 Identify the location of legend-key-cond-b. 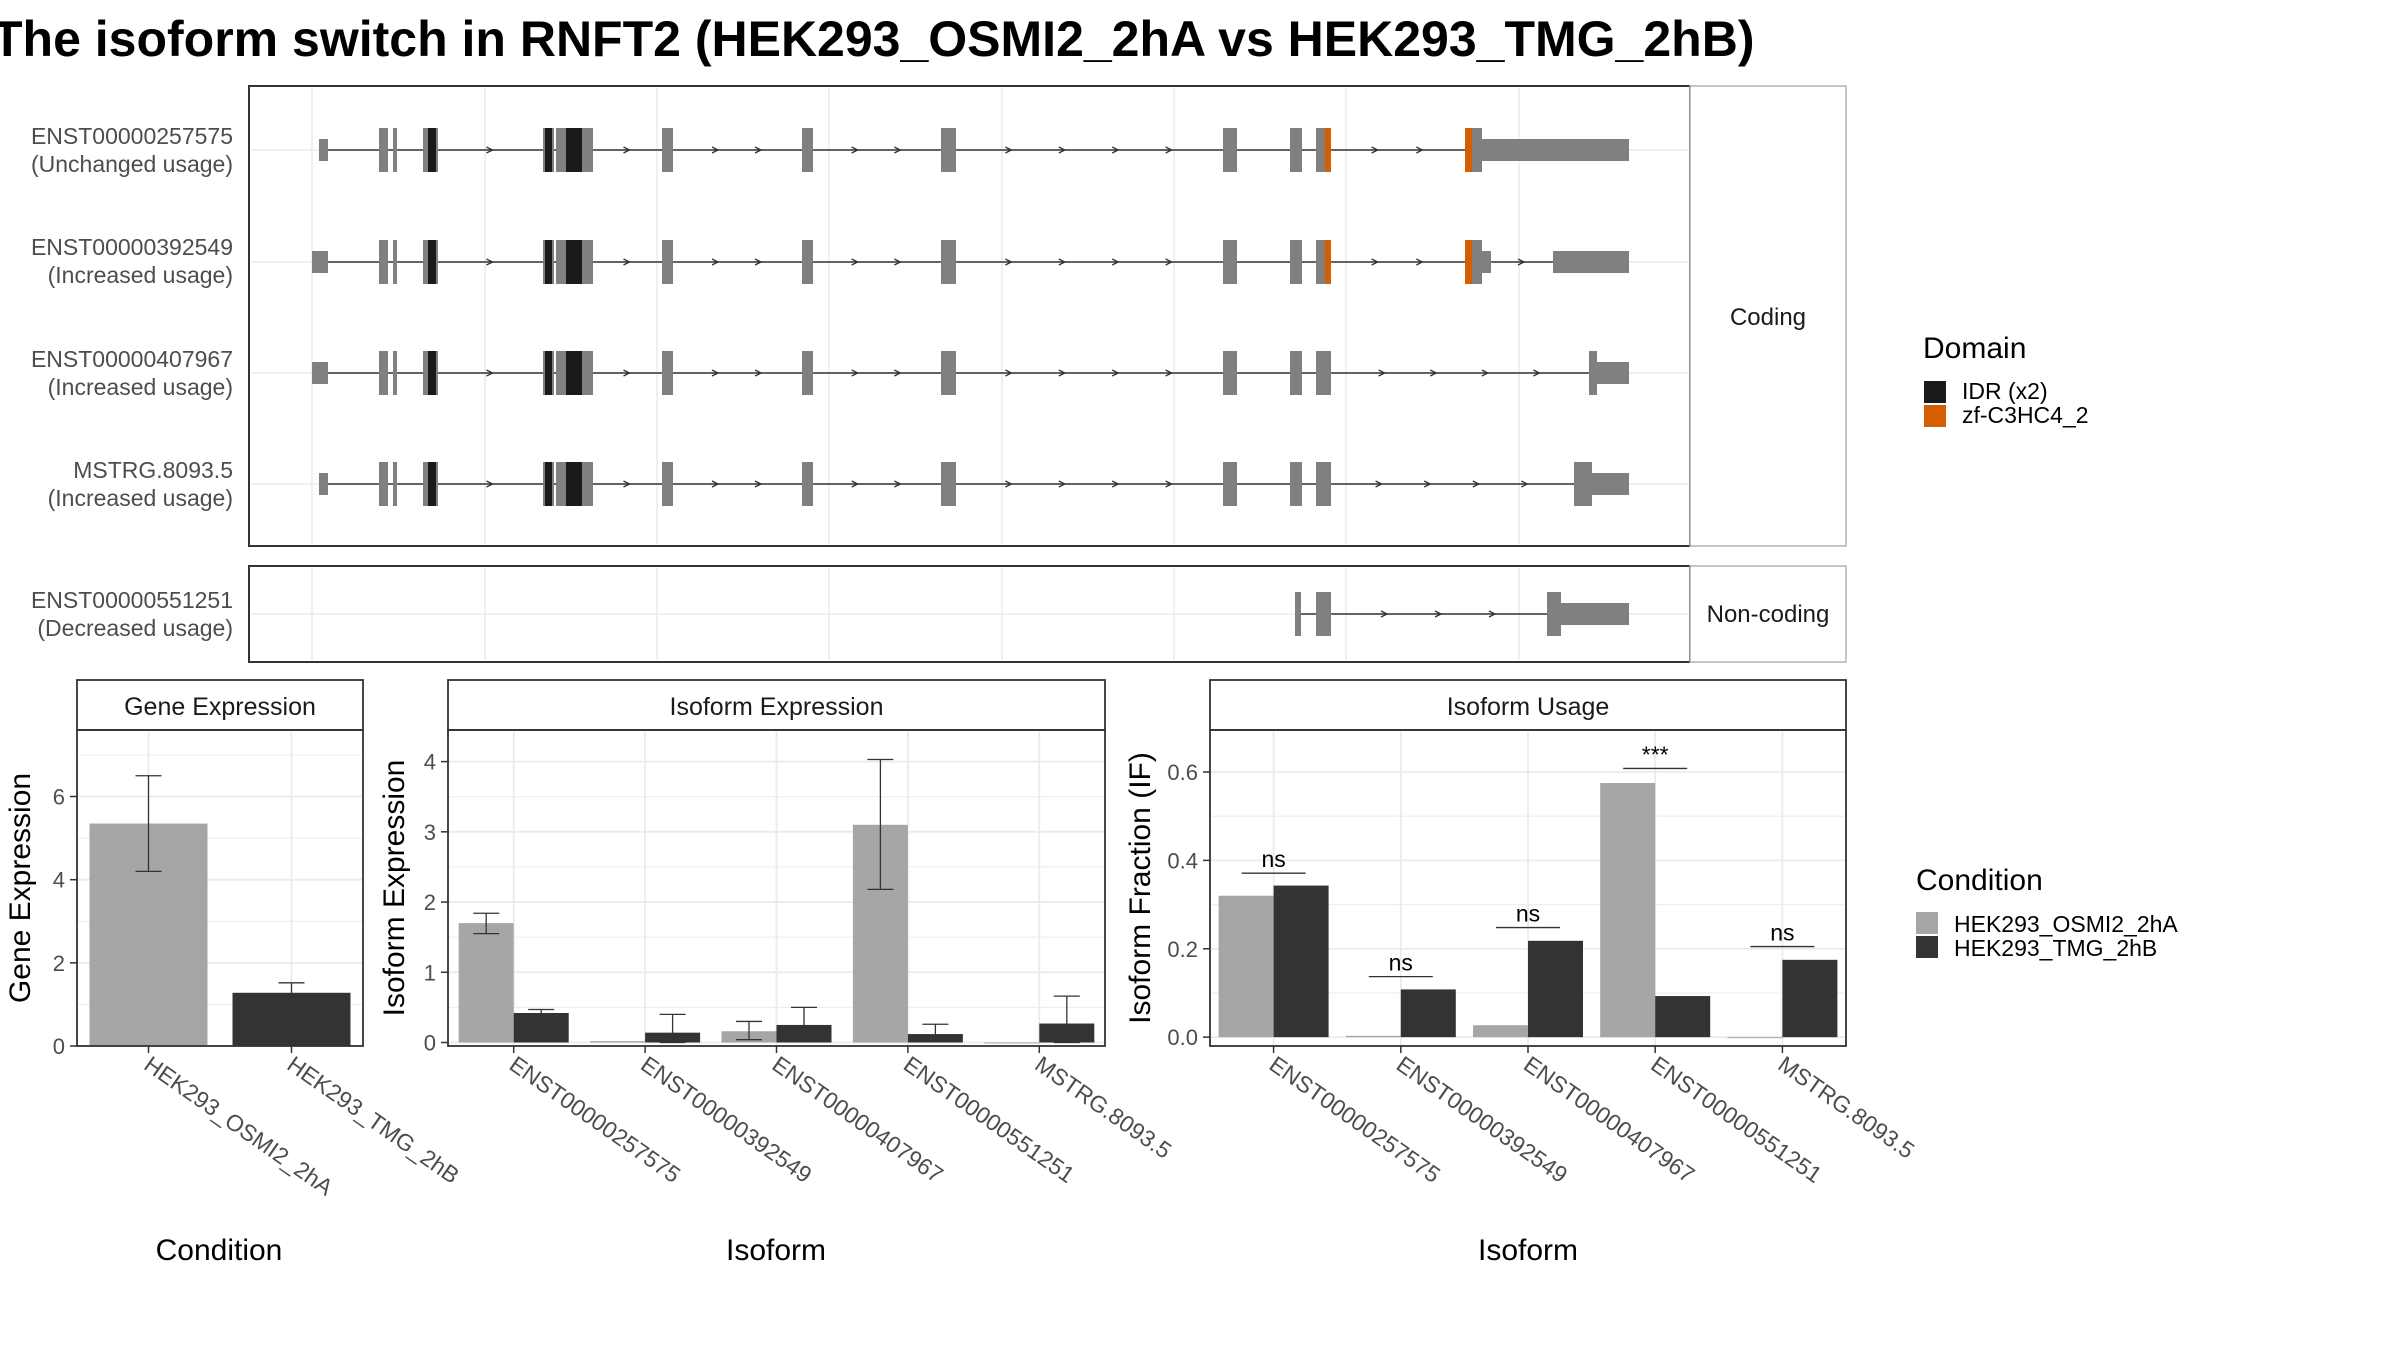
(1927, 947).